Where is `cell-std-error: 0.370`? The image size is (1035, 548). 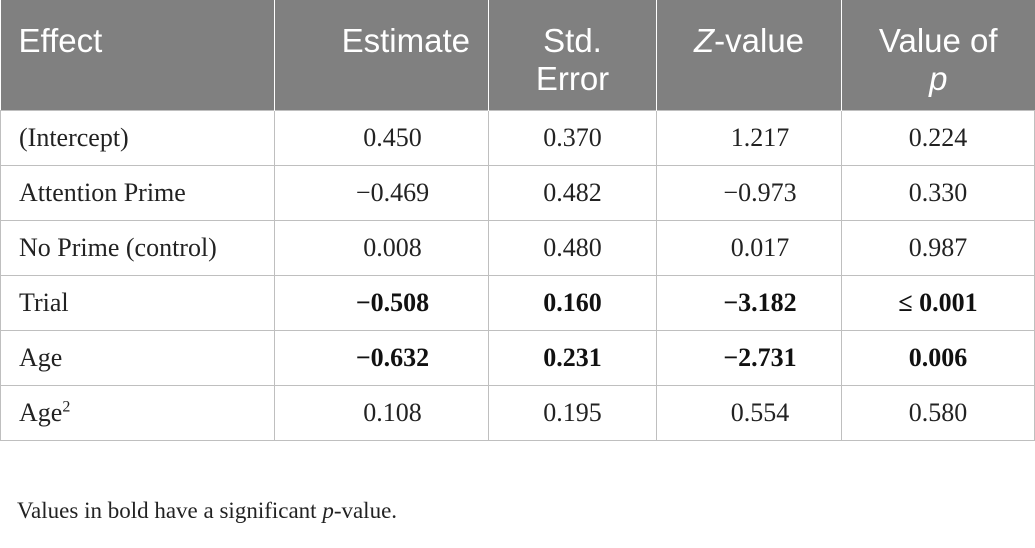
cell-std-error: 0.370 is located at coordinates (572, 137).